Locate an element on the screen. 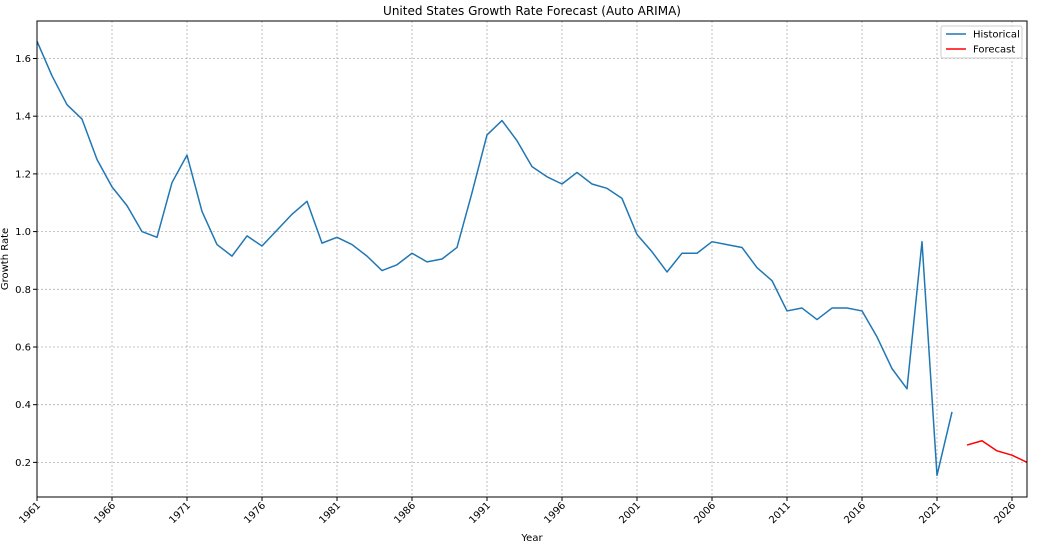  y-tick-label: 0.2 is located at coordinates (23, 463).